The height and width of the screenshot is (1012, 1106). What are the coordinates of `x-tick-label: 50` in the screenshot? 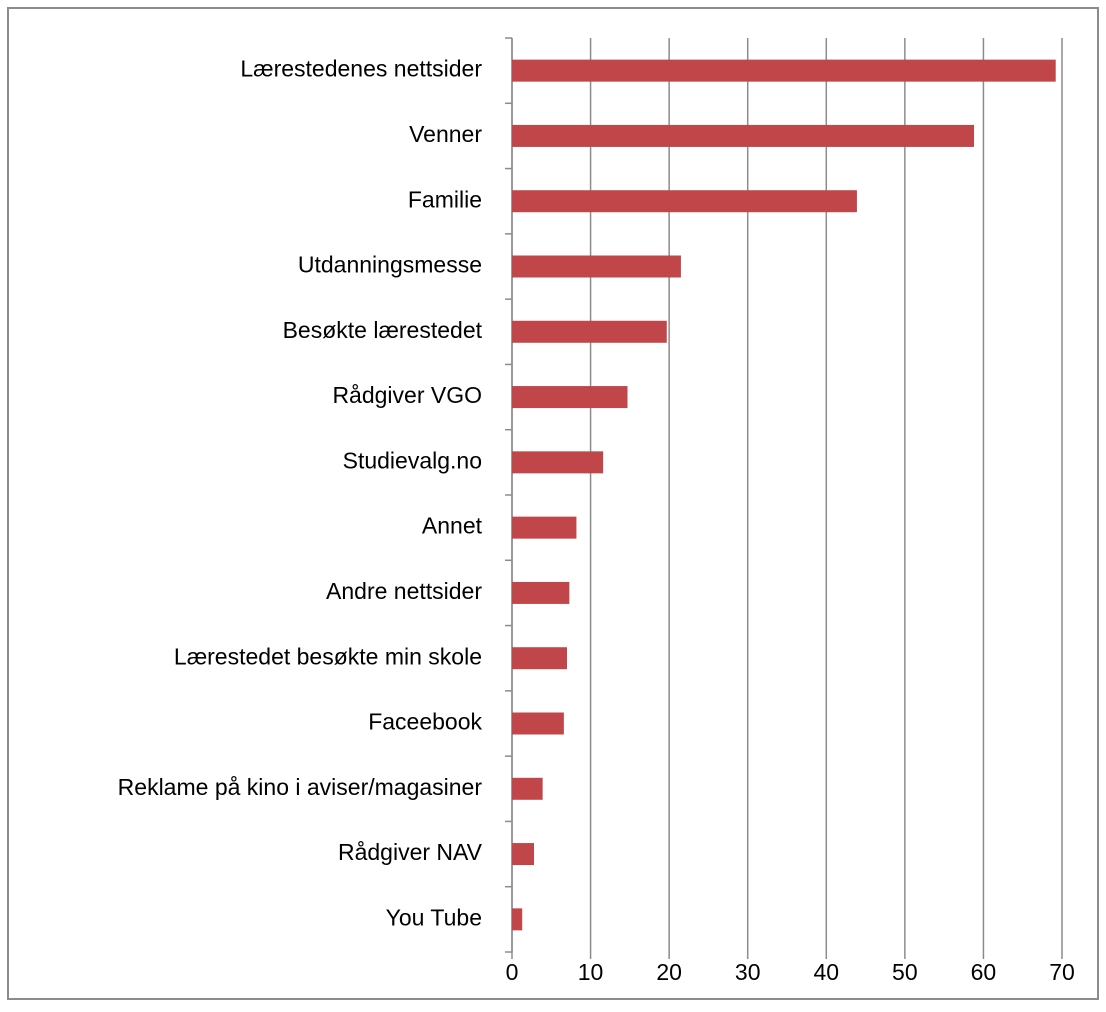 It's located at (905, 972).